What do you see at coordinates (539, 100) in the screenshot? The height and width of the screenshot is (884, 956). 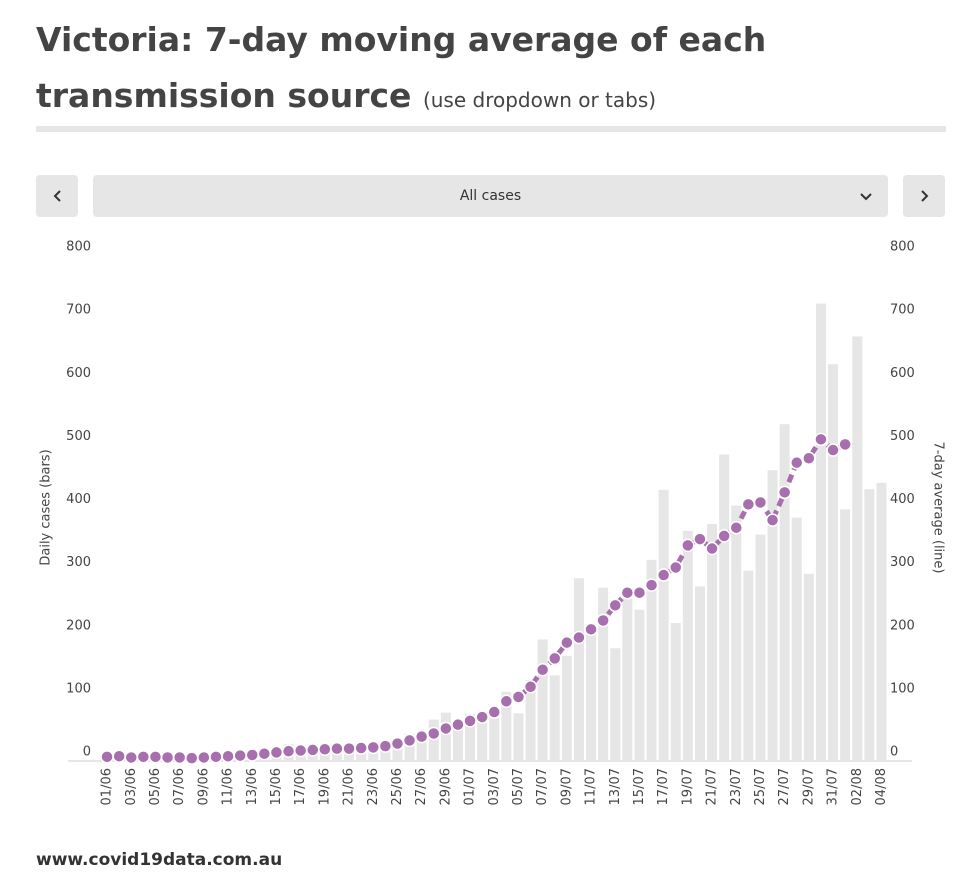 I see `chart-subtitle: (use dropdown or tabs)` at bounding box center [539, 100].